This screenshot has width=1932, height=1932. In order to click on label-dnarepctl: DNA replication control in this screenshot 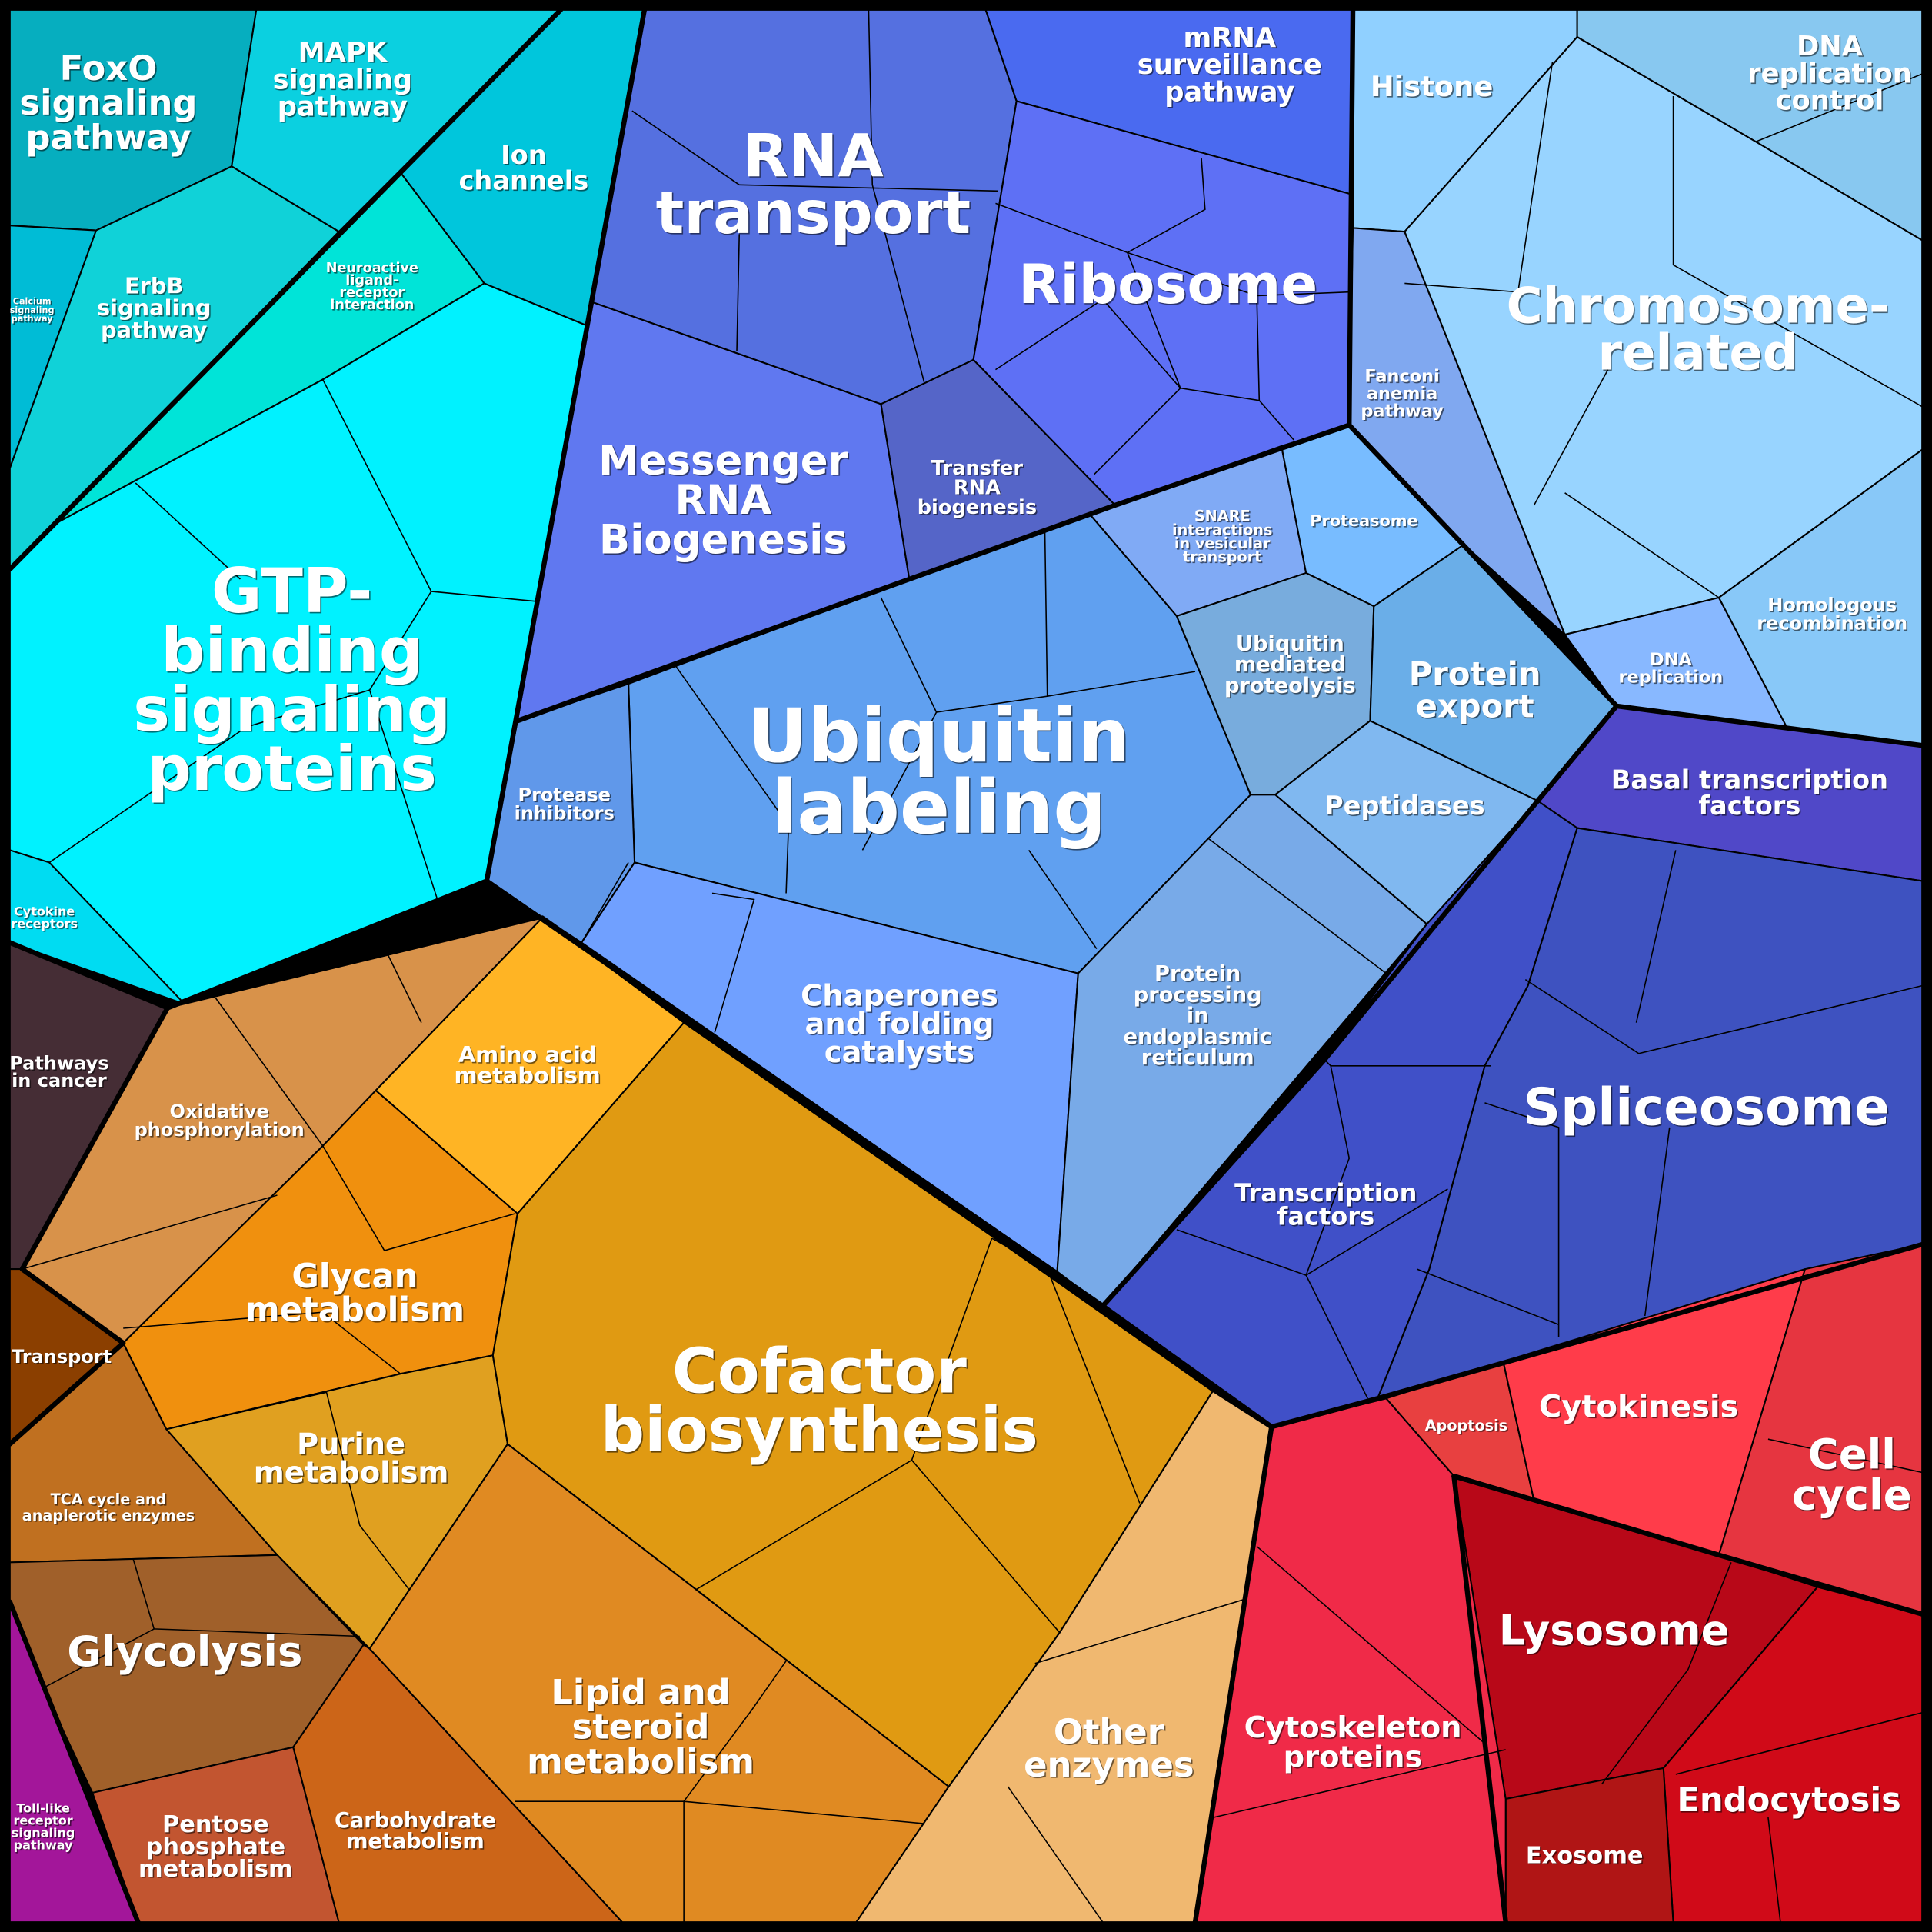, I will do `click(1829, 73)`.